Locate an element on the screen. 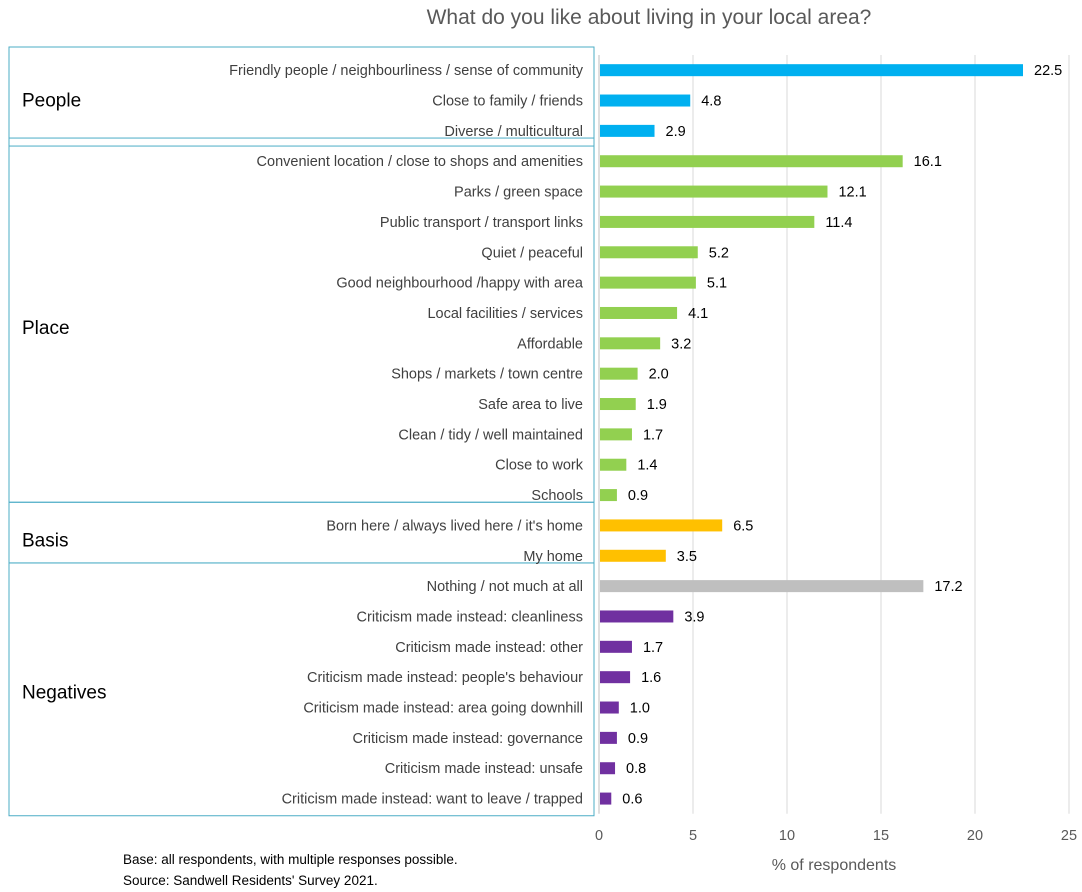 This screenshot has height=892, width=1082. data-label: 5.2 is located at coordinates (719, 253).